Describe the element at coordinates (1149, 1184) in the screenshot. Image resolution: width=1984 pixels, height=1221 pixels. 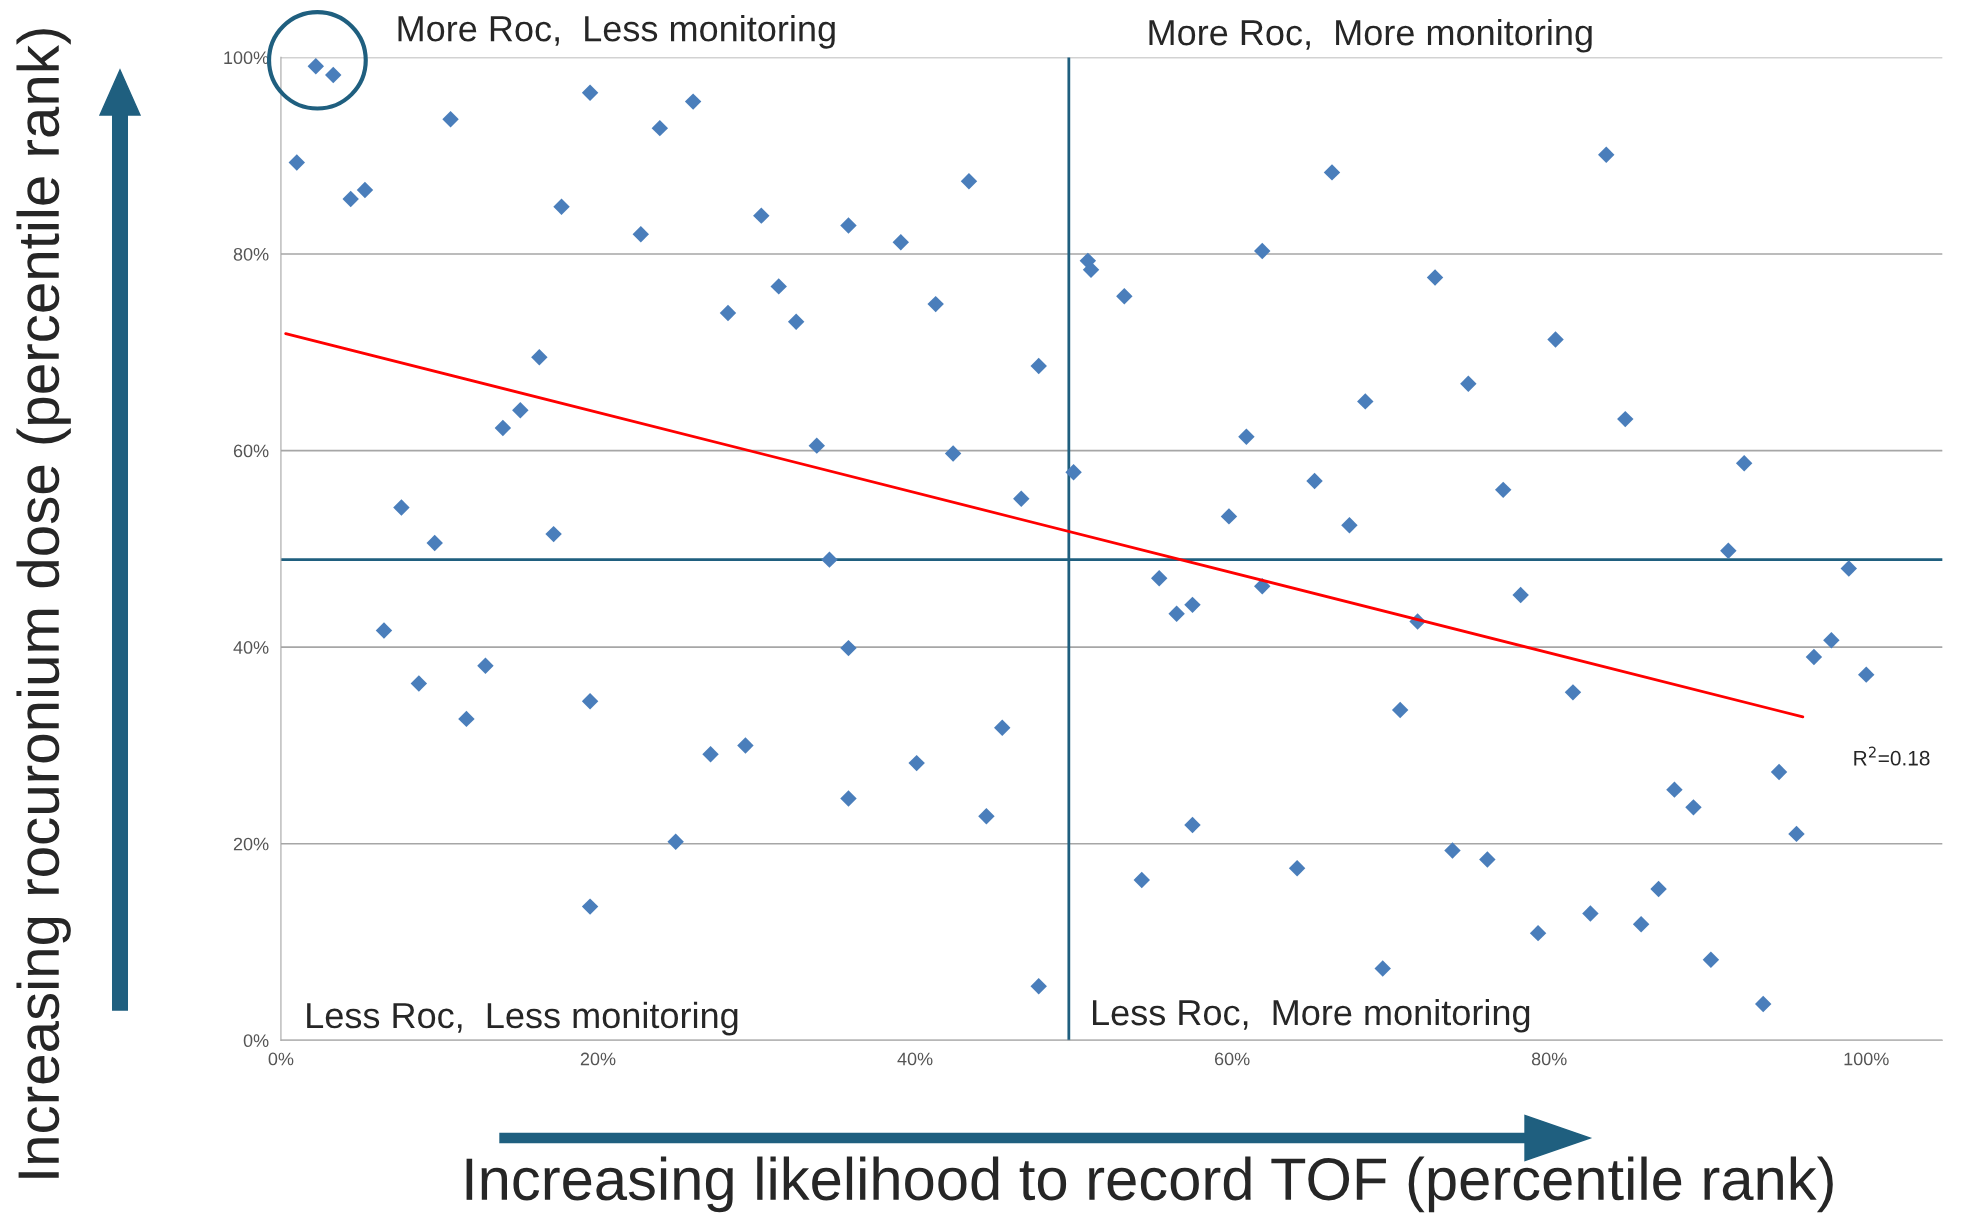
I see `x-axis-title: Increasing likelihood to record TOF (percentile rank)` at that location.